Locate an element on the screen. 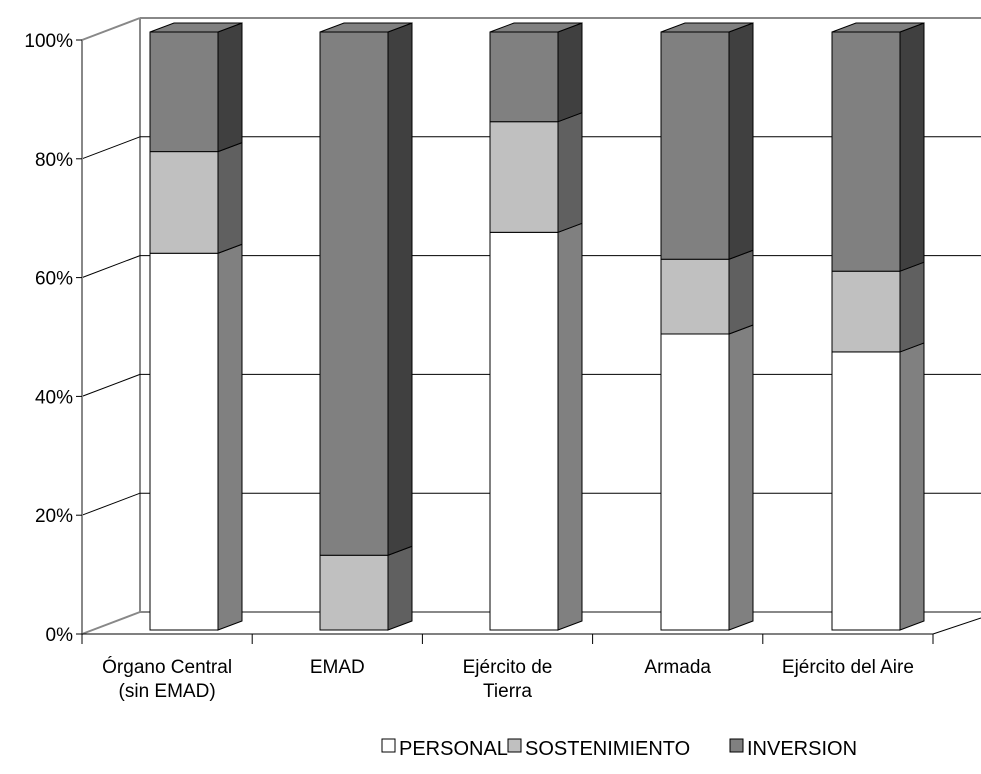 The height and width of the screenshot is (774, 981). legend-label: SOSTENIMIENTO is located at coordinates (607, 749).